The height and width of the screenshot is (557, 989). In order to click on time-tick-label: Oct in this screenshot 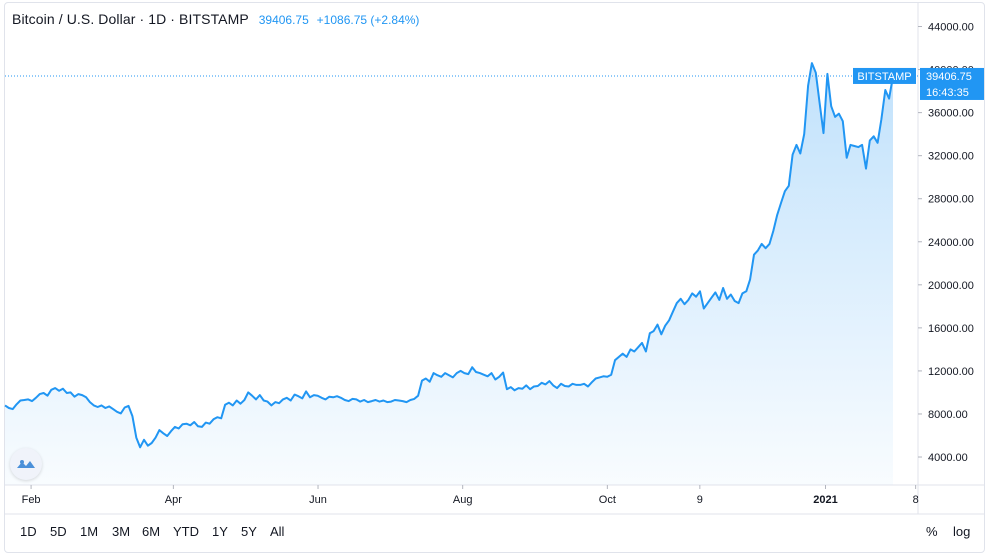, I will do `click(607, 500)`.